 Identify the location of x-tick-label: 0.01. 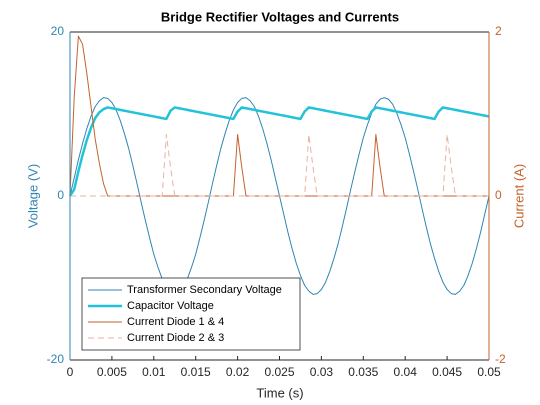
(154, 372).